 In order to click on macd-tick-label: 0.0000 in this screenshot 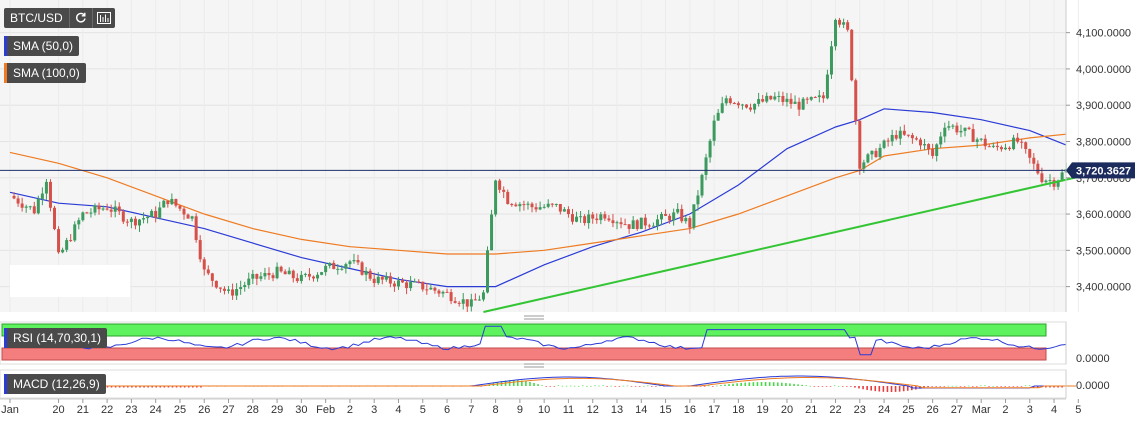, I will do `click(1093, 386)`.